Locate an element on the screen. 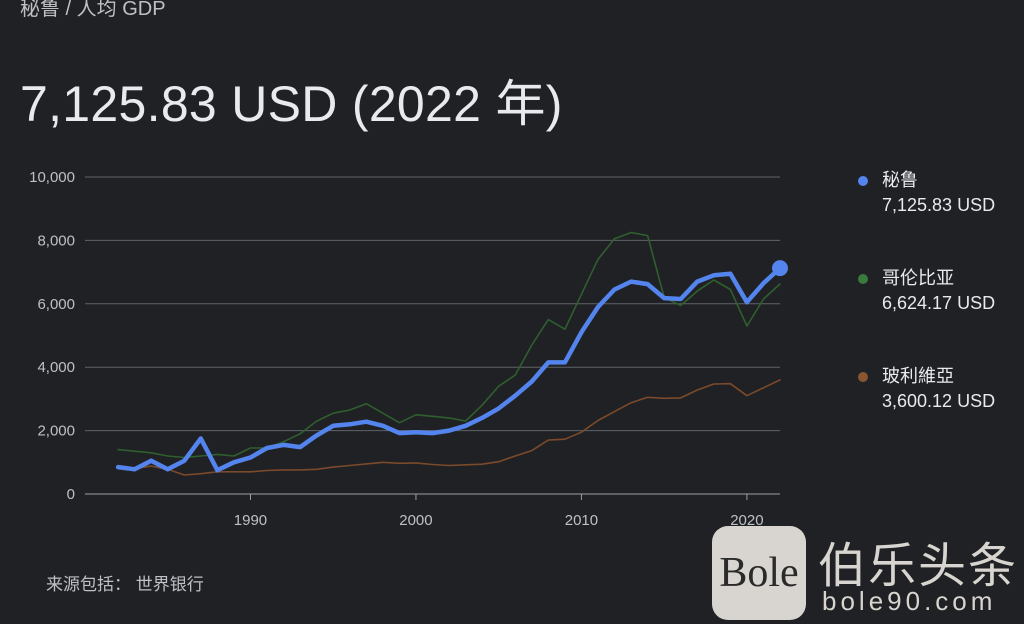  legend-name-colombia: 哥伦比亚 is located at coordinates (918, 278).